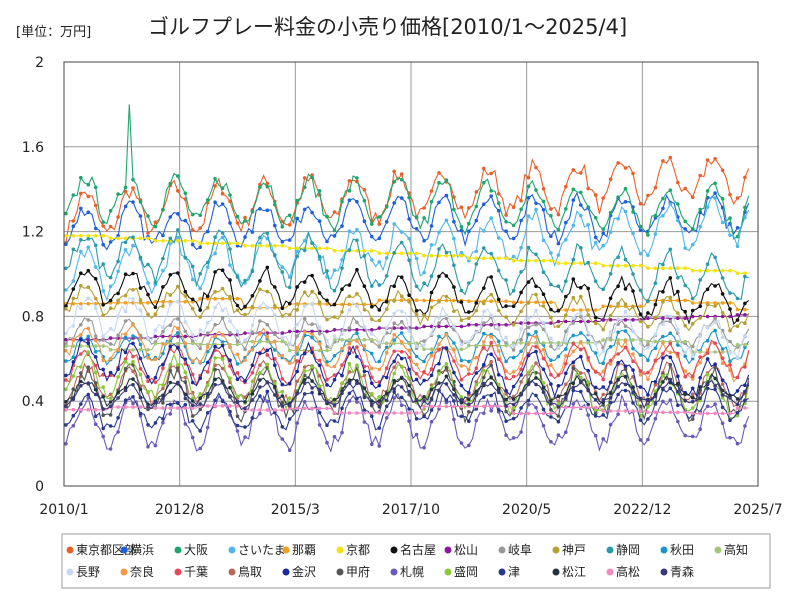 Image resolution: width=800 pixels, height=600 pixels. I want to click on legend-item: 千葉, so click(191, 572).